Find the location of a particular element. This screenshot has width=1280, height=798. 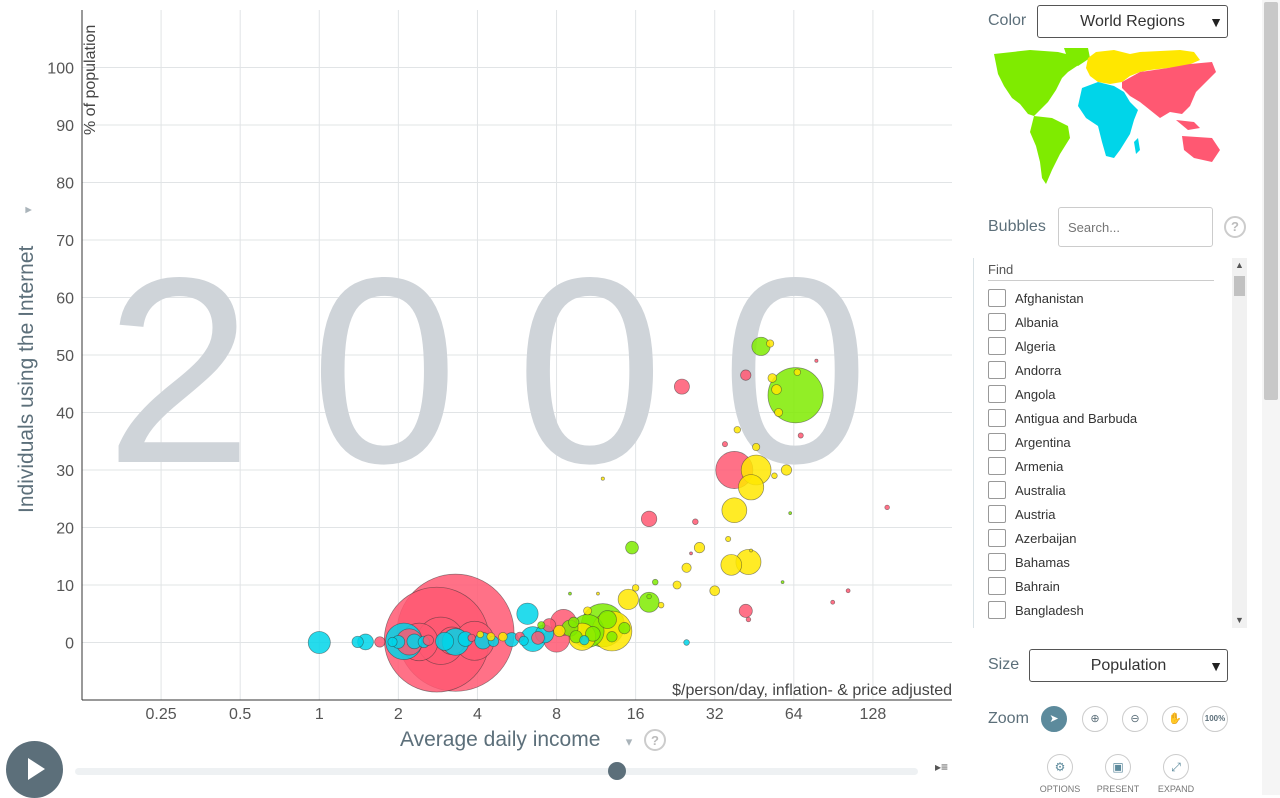

country-list-item: Australia is located at coordinates (1027, 490).